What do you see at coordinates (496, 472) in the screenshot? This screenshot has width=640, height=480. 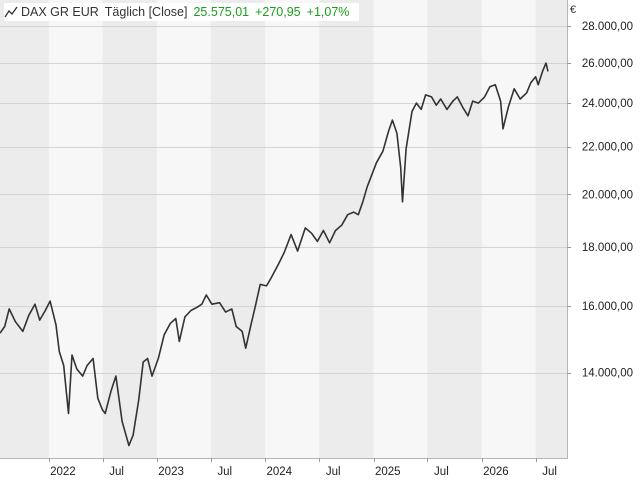 I see `x-tick-label: 2026` at bounding box center [496, 472].